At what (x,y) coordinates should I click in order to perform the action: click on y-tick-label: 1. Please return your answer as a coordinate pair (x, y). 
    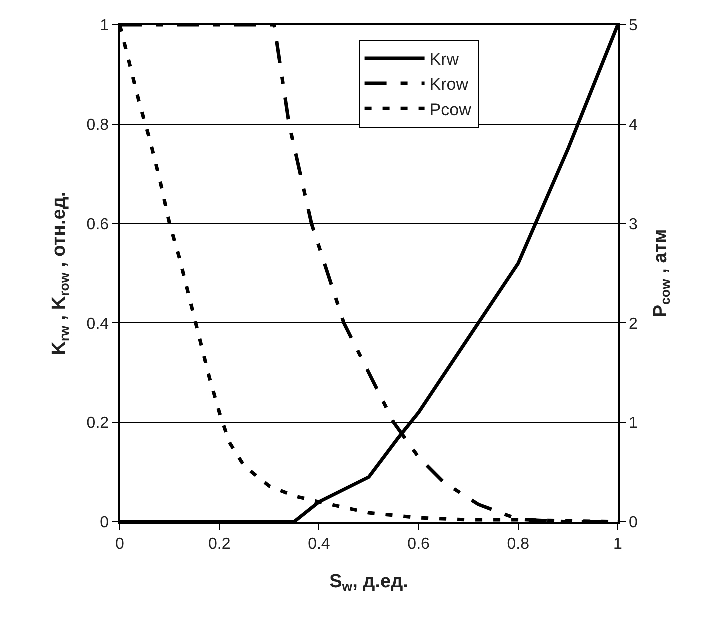
    Looking at the image, I should click on (105, 26).